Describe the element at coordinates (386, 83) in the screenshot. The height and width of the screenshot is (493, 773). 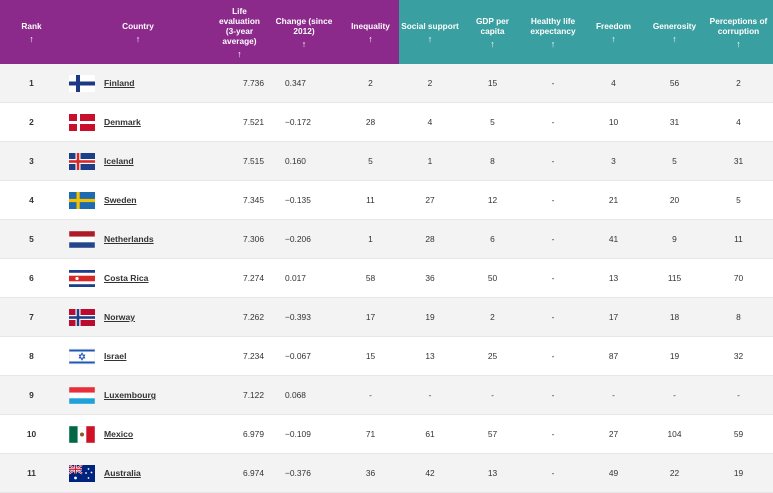
I see `table-row: 1 Finland 7.736 0.347 2 2 15 - 4 56 2` at that location.